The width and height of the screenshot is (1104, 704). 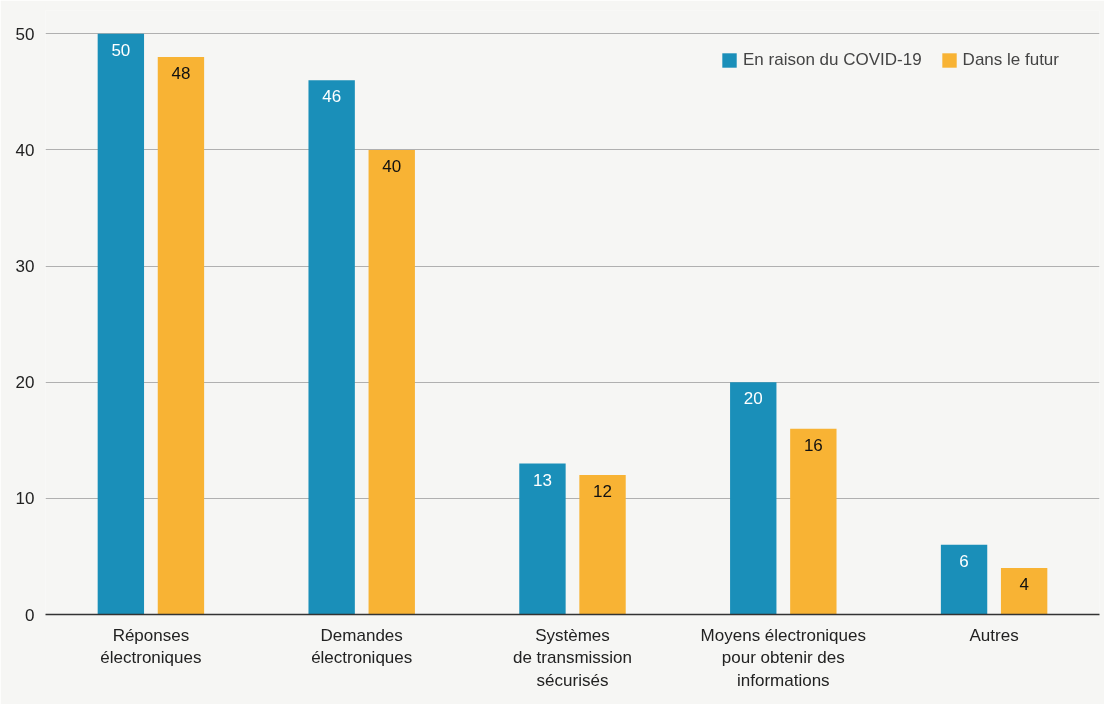 I want to click on y-tick-label: 20, so click(x=25, y=383).